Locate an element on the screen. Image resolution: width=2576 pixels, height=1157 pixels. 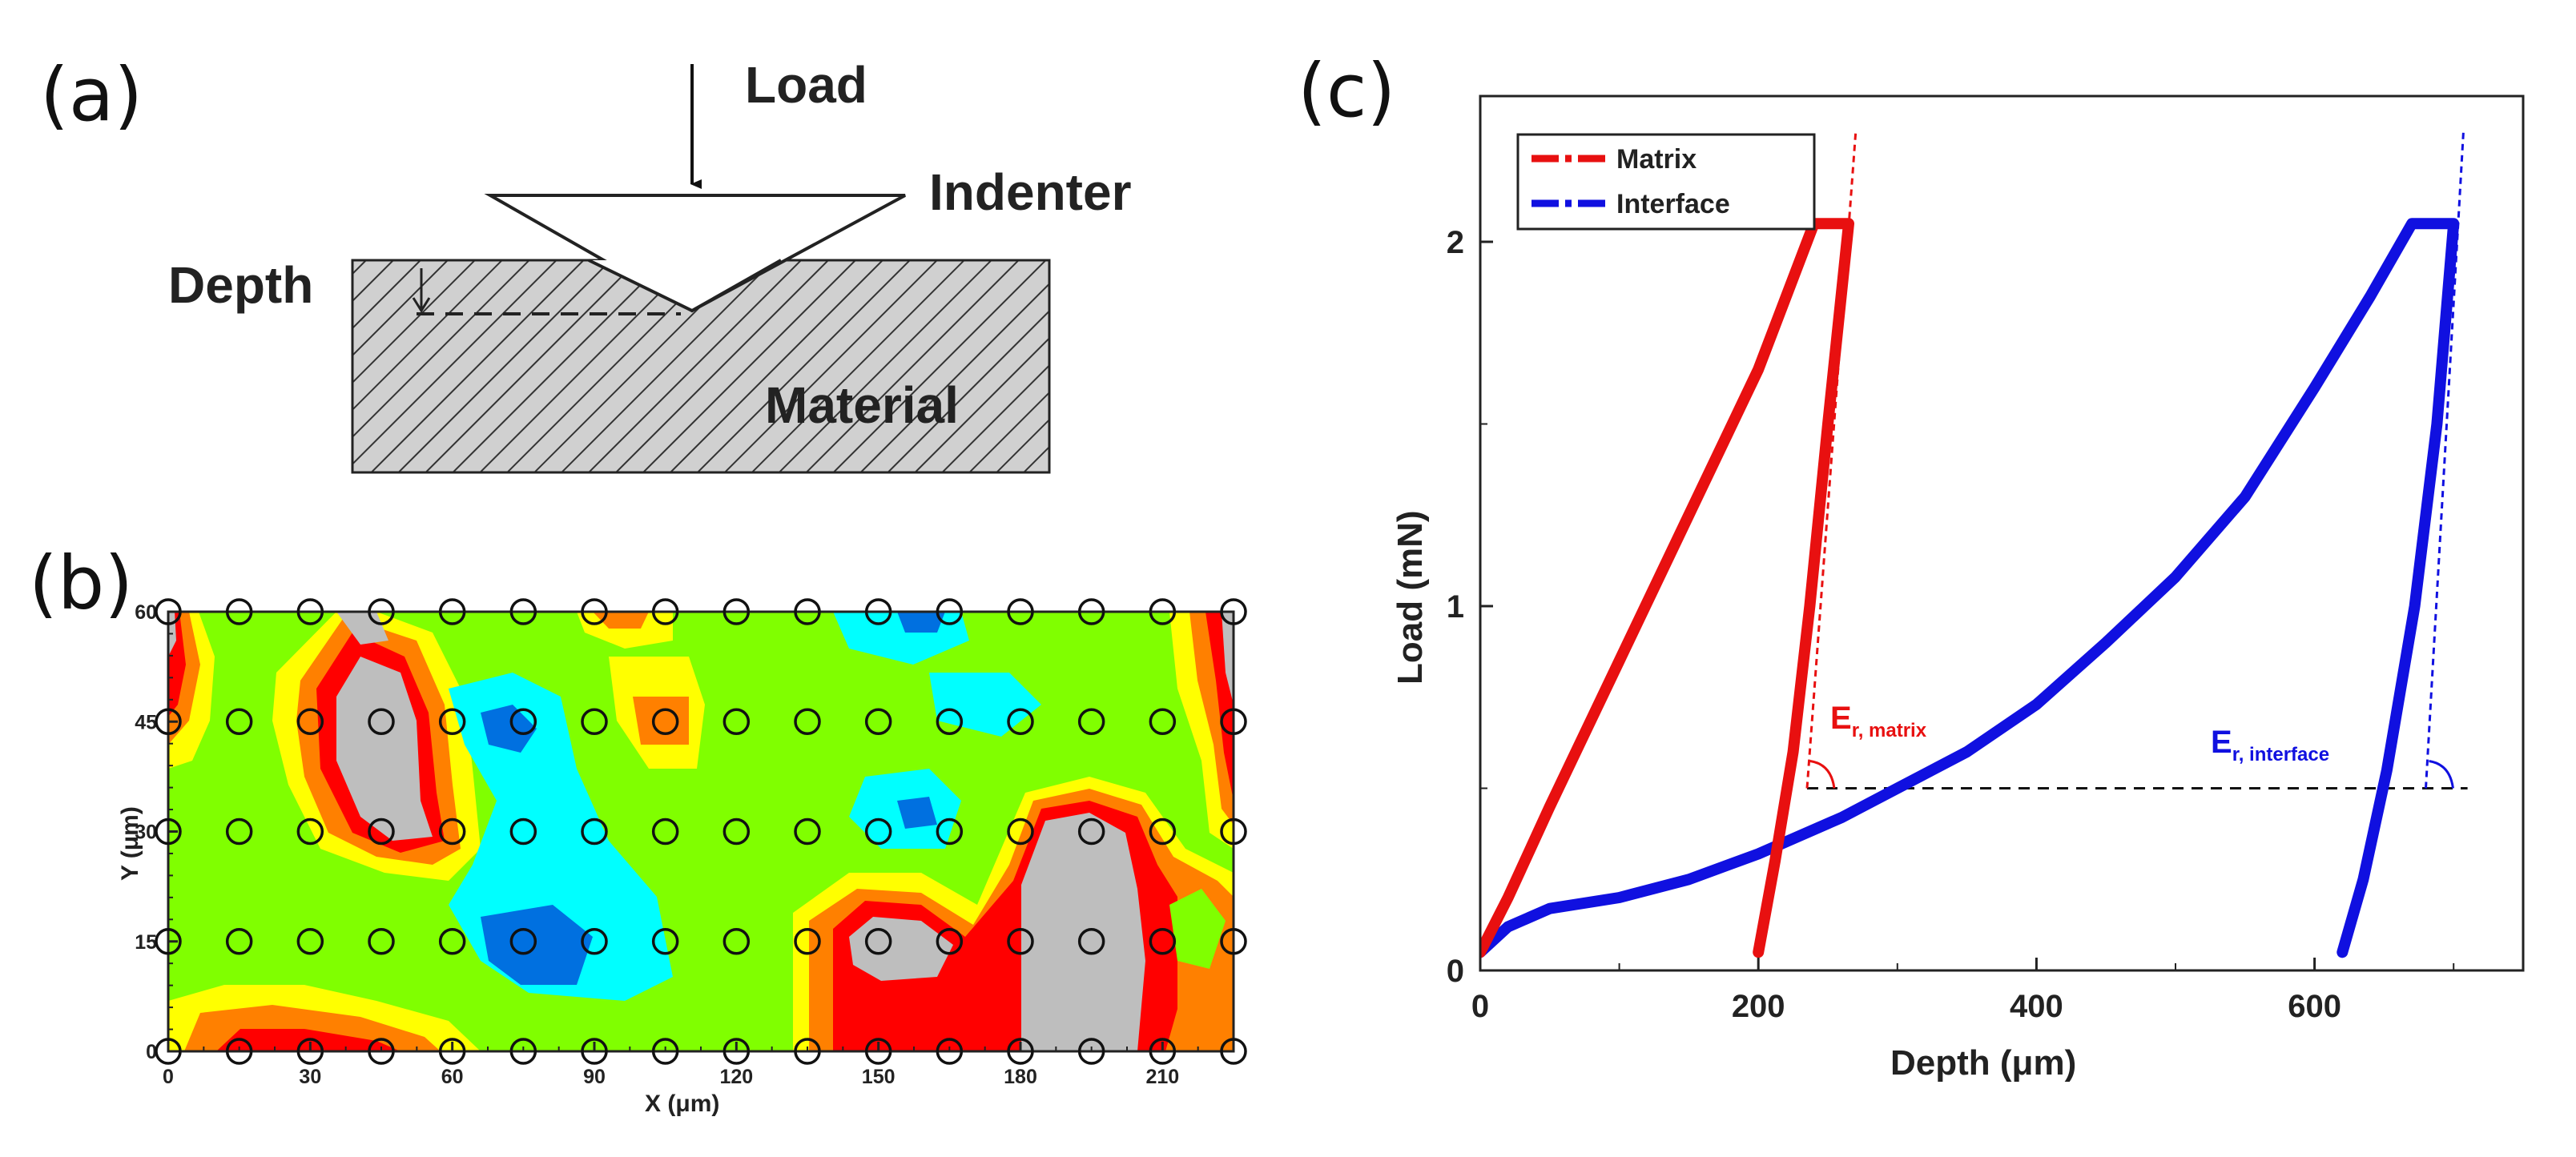
depth-arrow-head is located at coordinates (422, 305).